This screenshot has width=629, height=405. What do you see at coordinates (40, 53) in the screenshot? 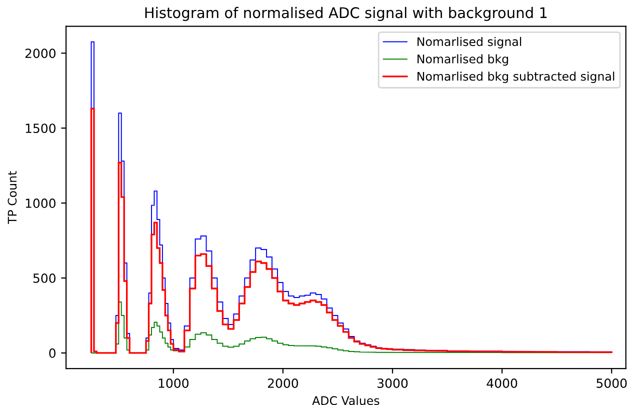
I see `y-tick-label: 2000` at bounding box center [40, 53].